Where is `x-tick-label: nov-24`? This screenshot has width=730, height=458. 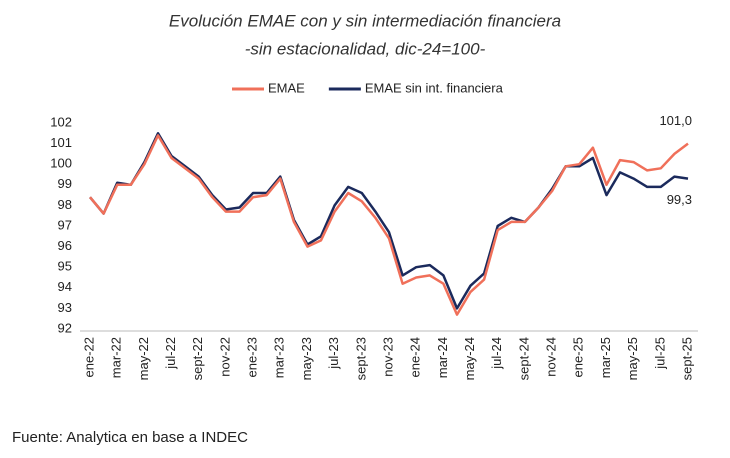
x-tick-label: nov-24 is located at coordinates (551, 357).